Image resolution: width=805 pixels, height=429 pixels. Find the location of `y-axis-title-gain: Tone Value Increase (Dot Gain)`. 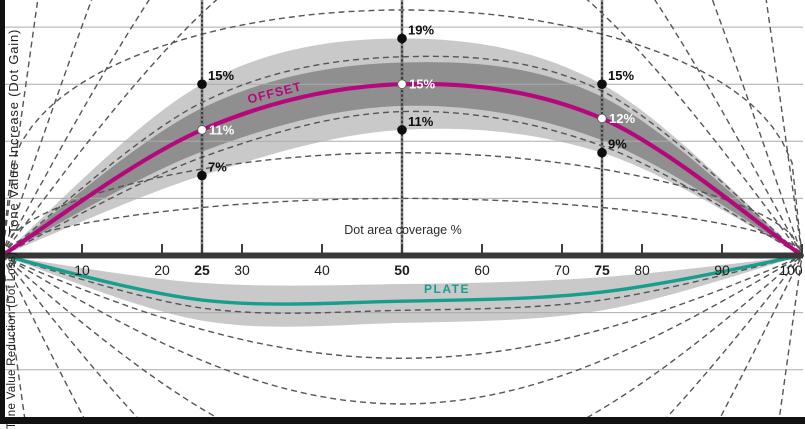

y-axis-title-gain: Tone Value Increase (Dot Gain) is located at coordinates (13, 131).